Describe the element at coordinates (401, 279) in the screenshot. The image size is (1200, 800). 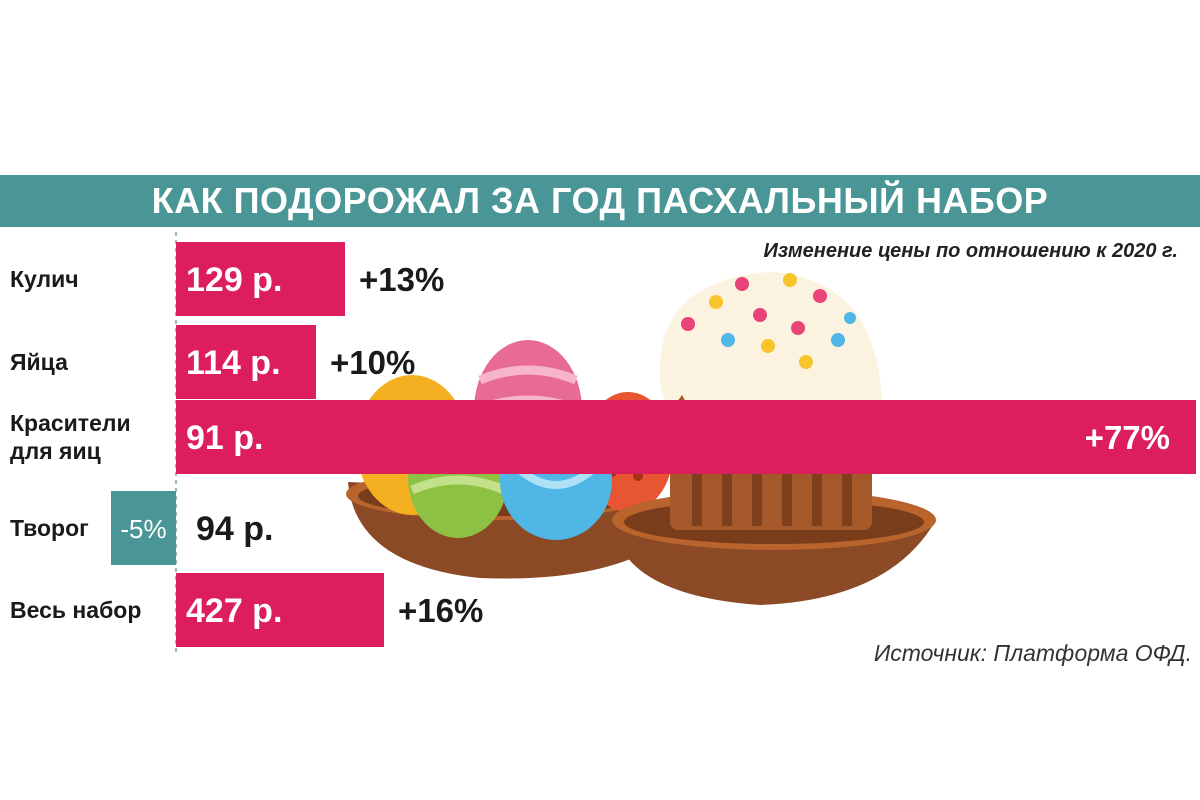
I see `change-label: +13%` at that location.